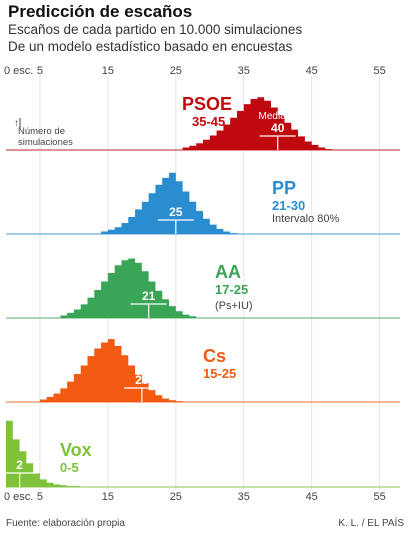 This screenshot has height=533, width=414. Describe the element at coordinates (244, 71) in the screenshot. I see `top-tick-label: 35` at that location.